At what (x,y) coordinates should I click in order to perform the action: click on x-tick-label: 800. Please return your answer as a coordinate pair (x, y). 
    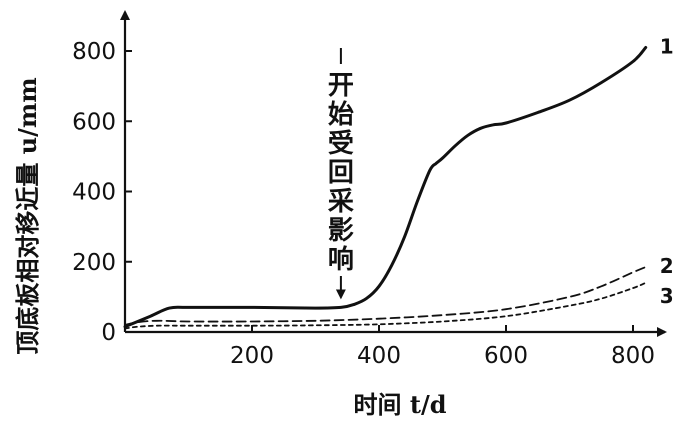
    Looking at the image, I should click on (633, 356).